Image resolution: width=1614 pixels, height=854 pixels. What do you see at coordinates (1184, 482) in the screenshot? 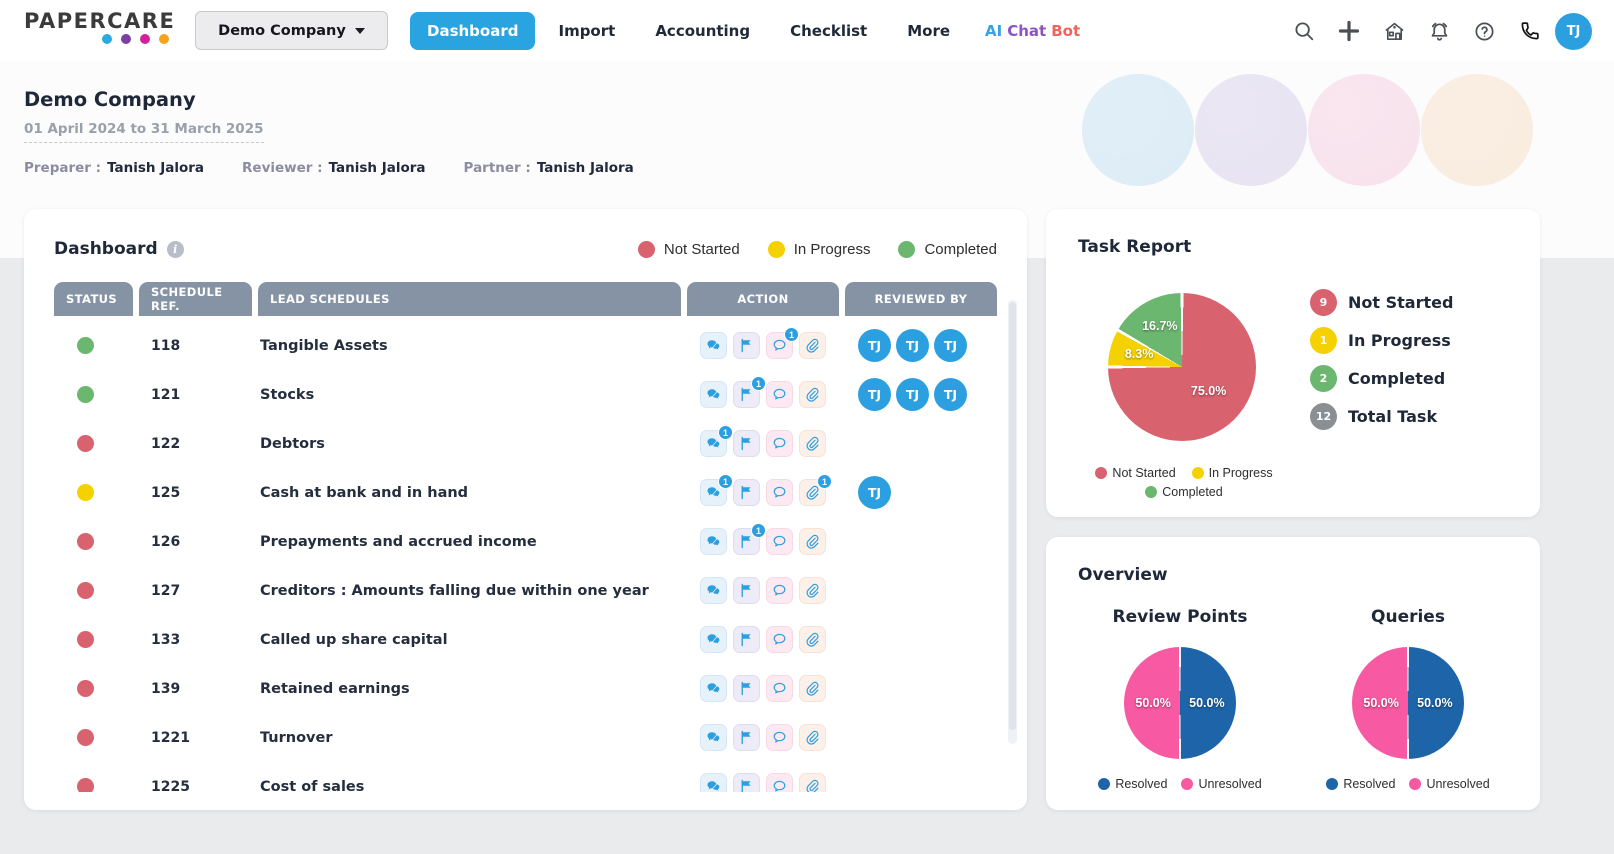
I see `task-report-legend: Not Started In Progress Completed` at bounding box center [1184, 482].